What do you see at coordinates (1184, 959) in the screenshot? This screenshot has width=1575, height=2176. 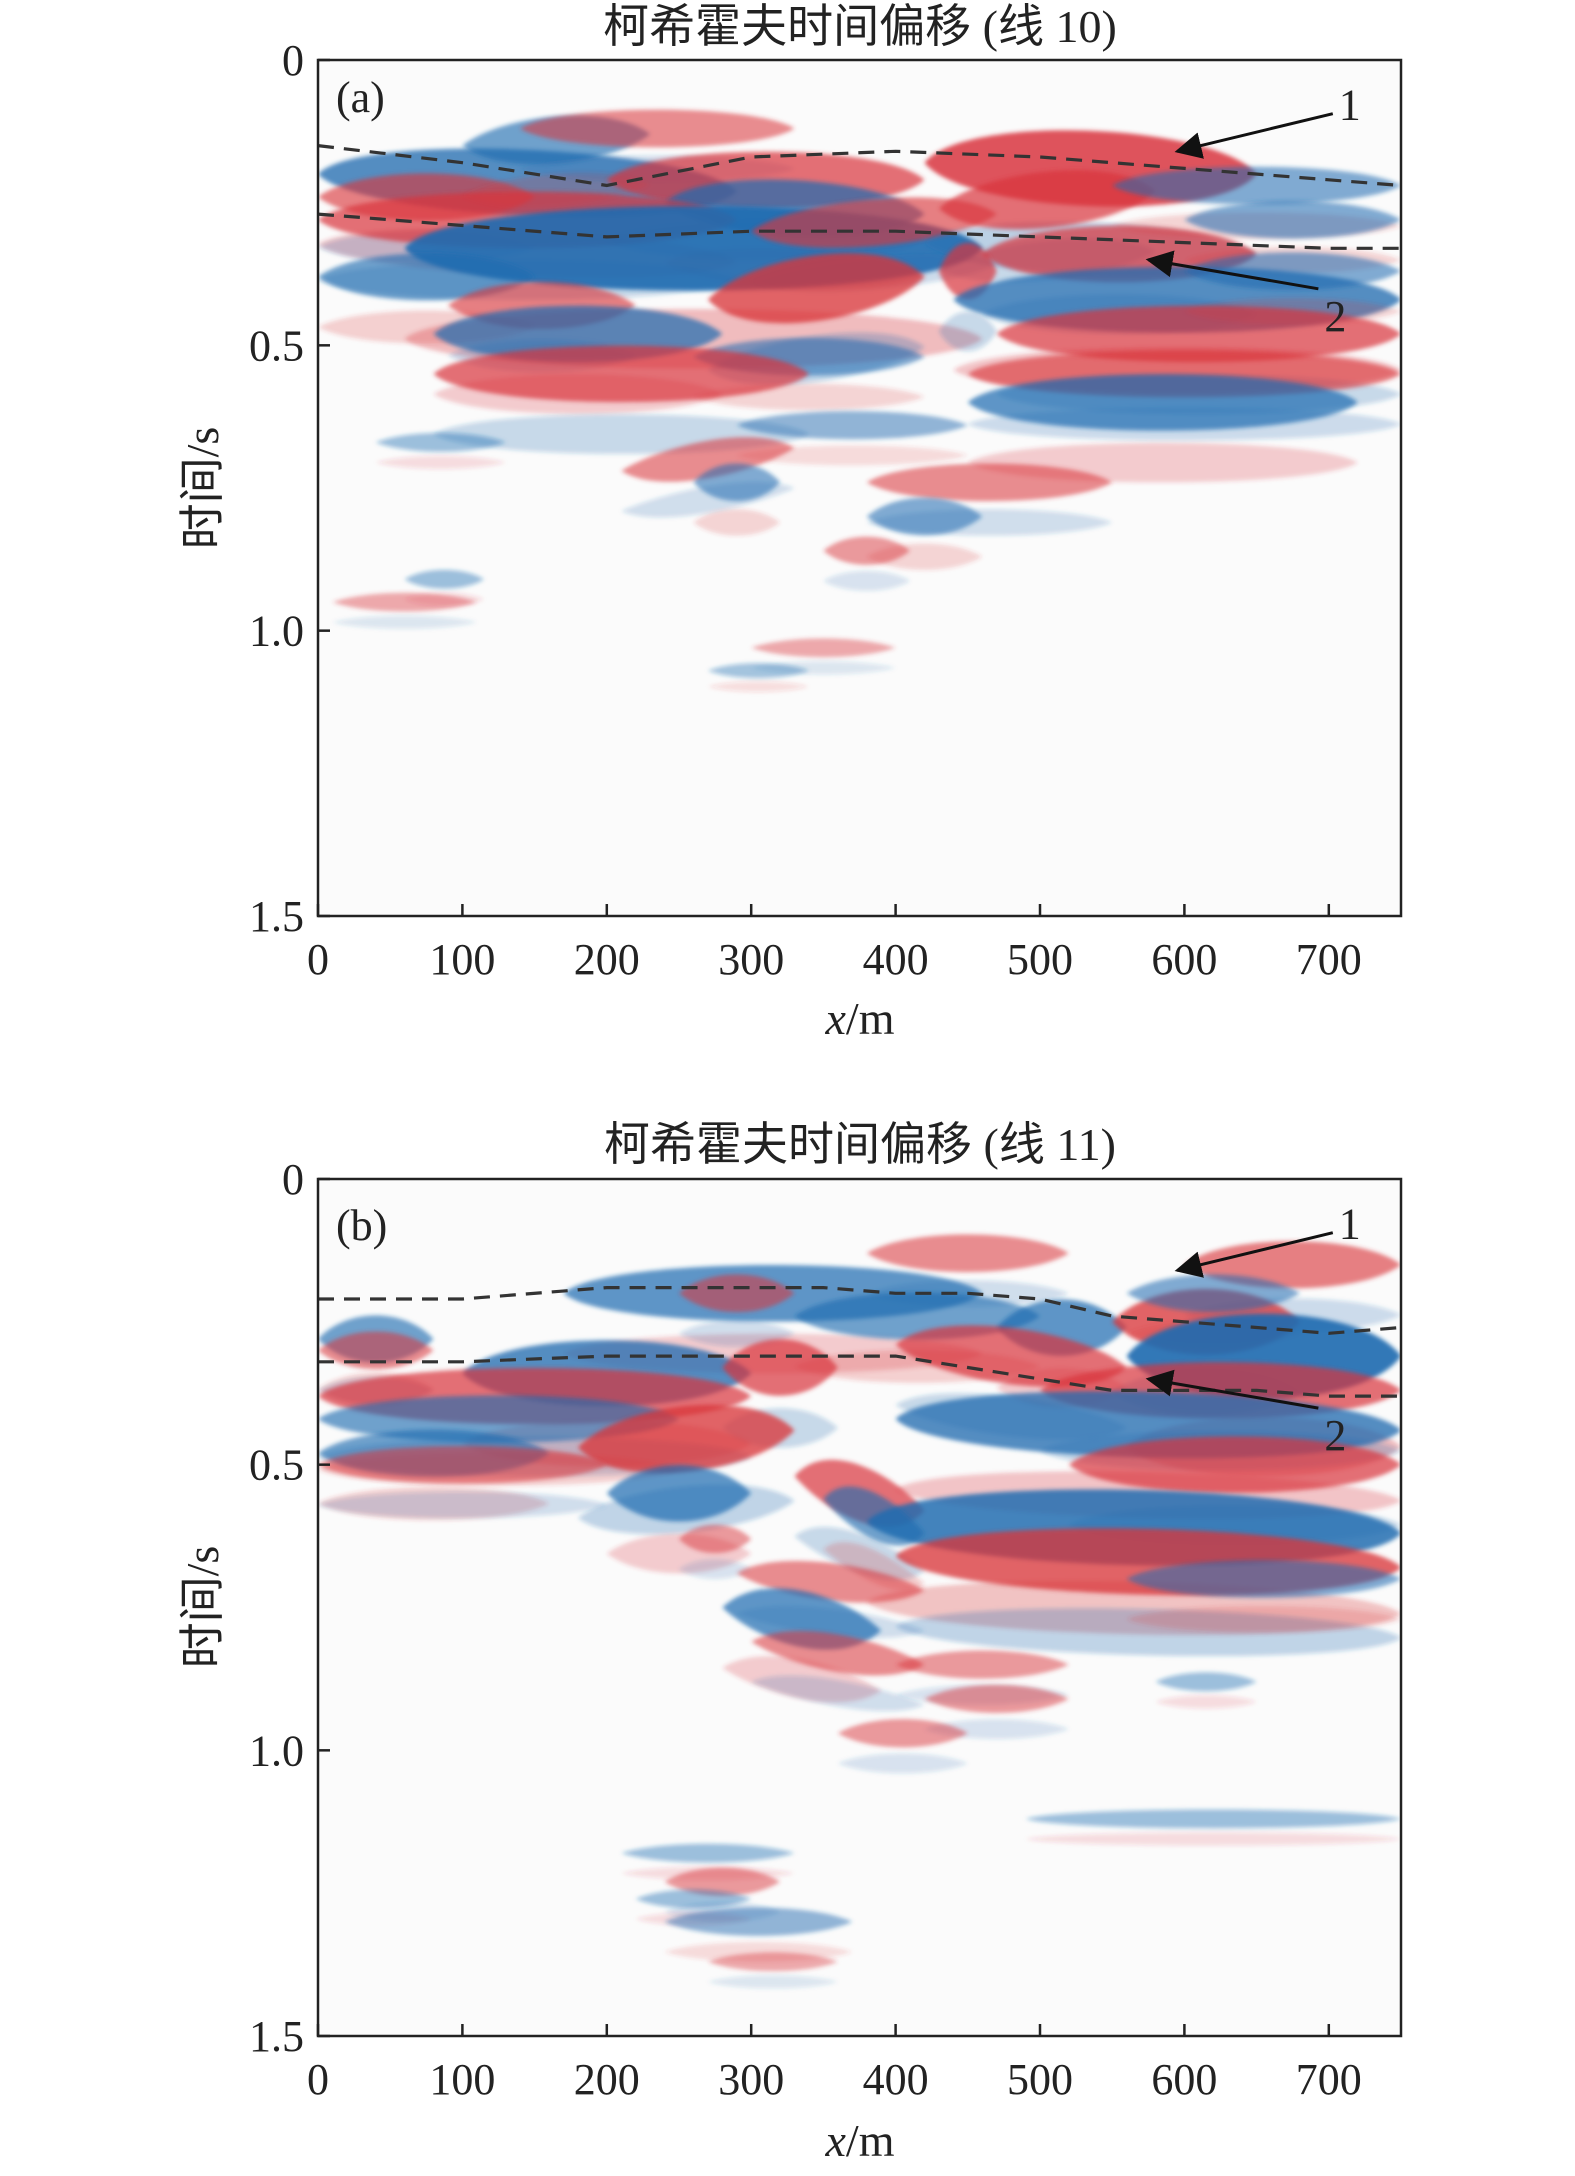 I see `x-tick-label: 600` at bounding box center [1184, 959].